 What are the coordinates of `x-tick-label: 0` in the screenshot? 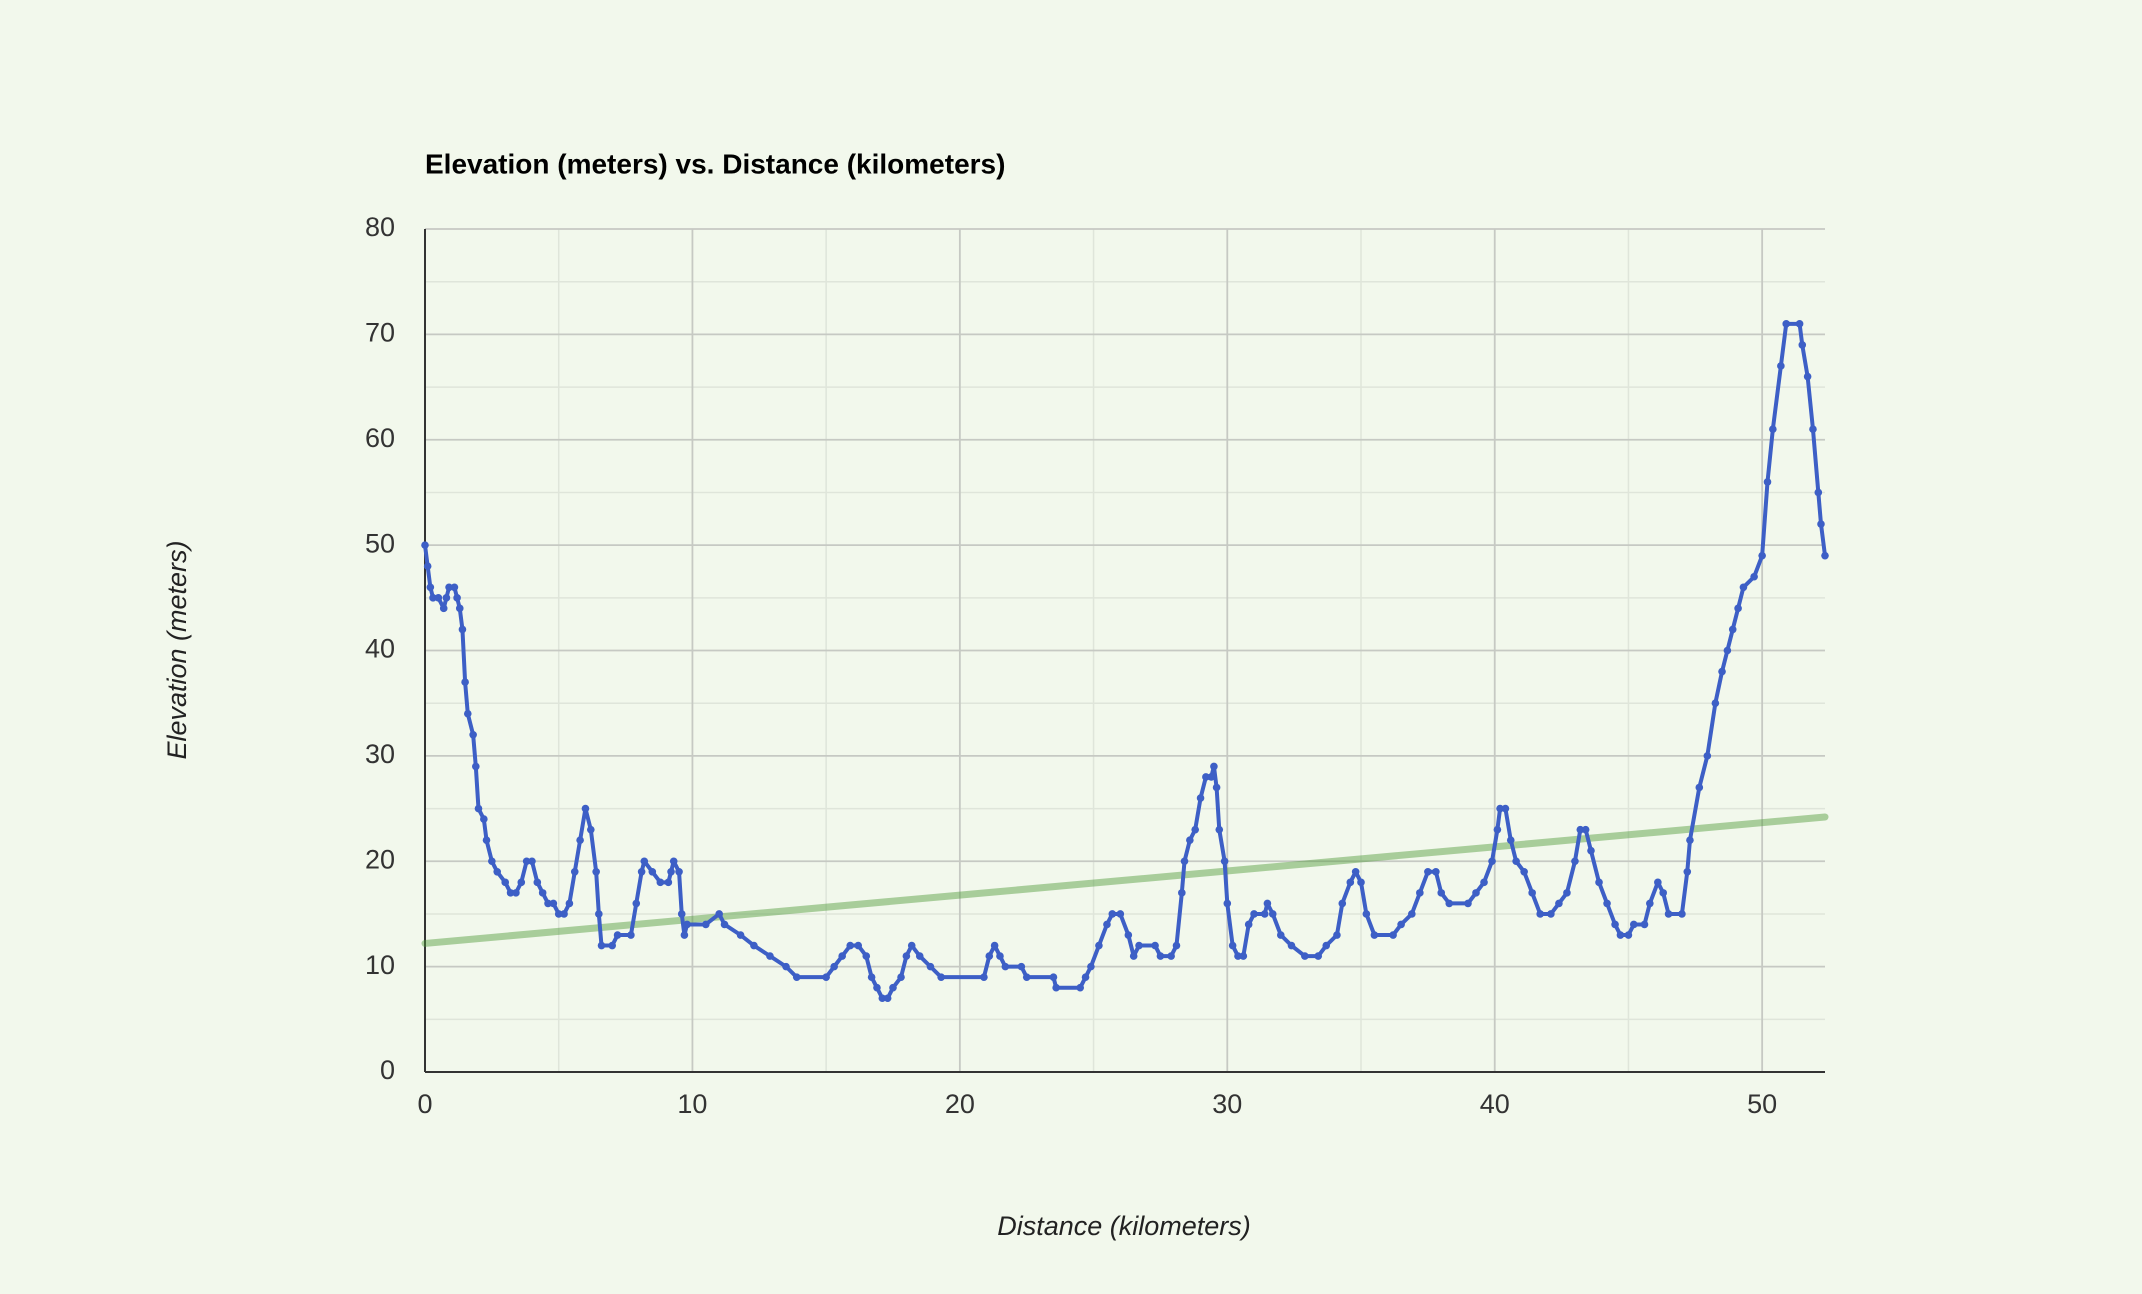 It's located at (424, 1104).